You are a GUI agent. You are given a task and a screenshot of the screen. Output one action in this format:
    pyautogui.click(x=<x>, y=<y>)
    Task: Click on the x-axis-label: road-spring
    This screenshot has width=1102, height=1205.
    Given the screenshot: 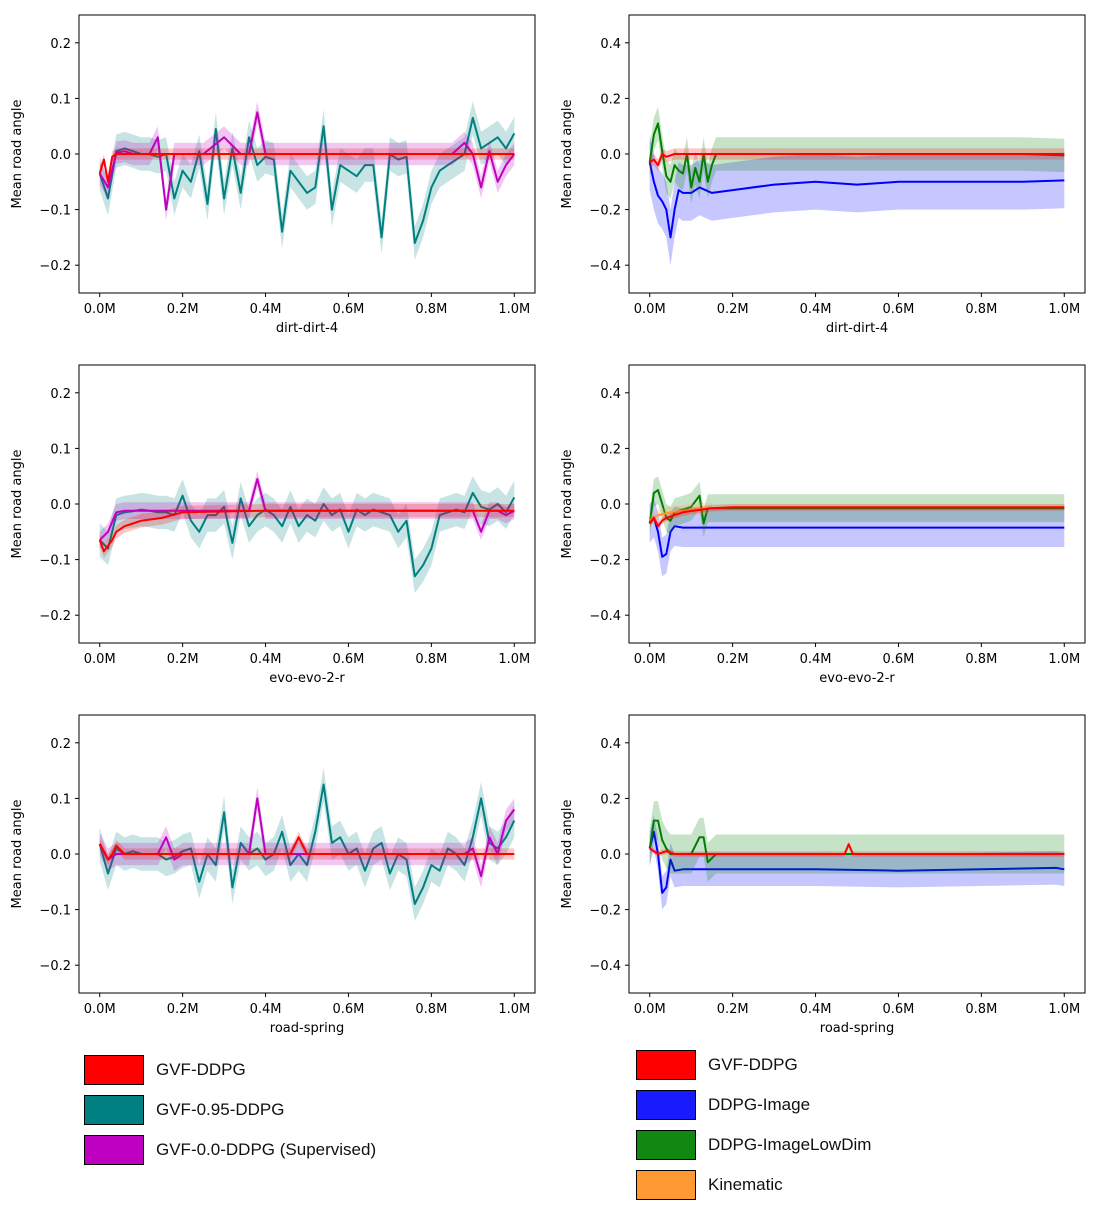 What is the action you would take?
    pyautogui.click(x=307, y=1028)
    